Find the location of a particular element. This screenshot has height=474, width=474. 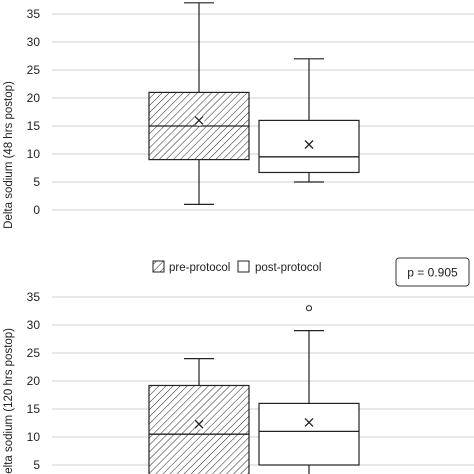

top-ytick-label: 30 is located at coordinates (34, 42).